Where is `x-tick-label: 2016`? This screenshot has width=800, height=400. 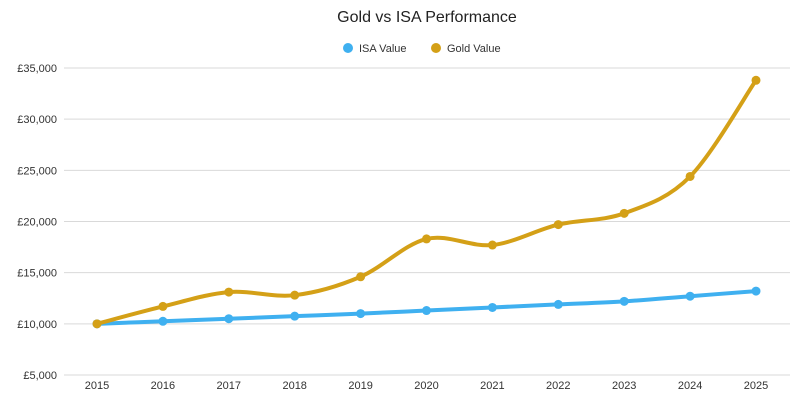 x-tick-label: 2016 is located at coordinates (163, 386).